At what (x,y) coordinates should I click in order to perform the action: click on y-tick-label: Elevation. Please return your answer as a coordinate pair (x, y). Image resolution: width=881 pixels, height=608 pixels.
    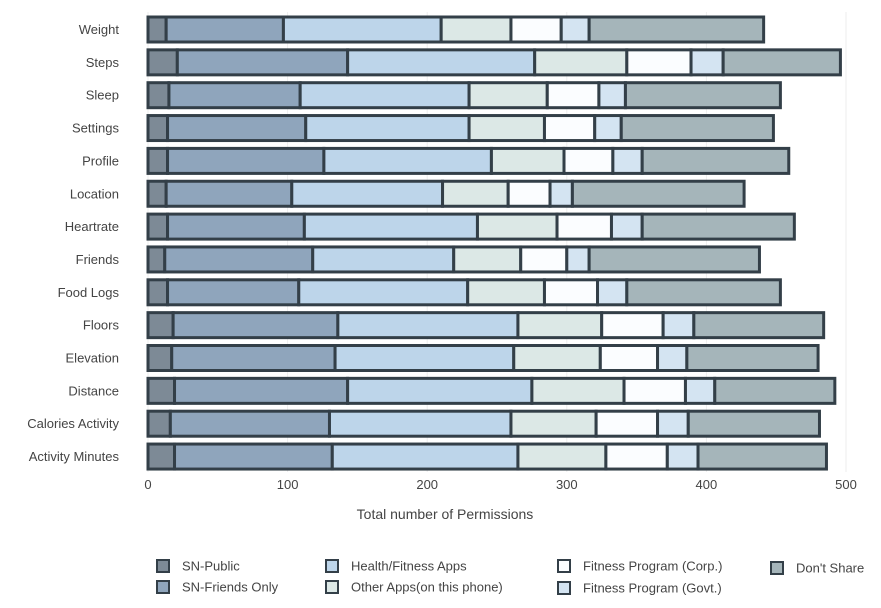
    Looking at the image, I should click on (92, 358).